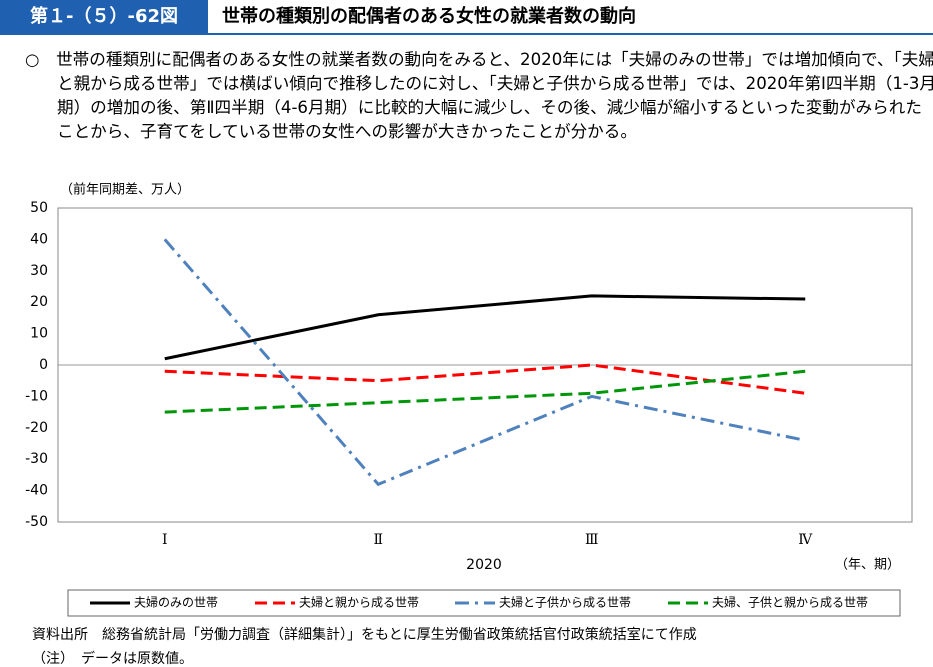 The height and width of the screenshot is (667, 933). I want to click on y-tick-label: 20, so click(39, 302).